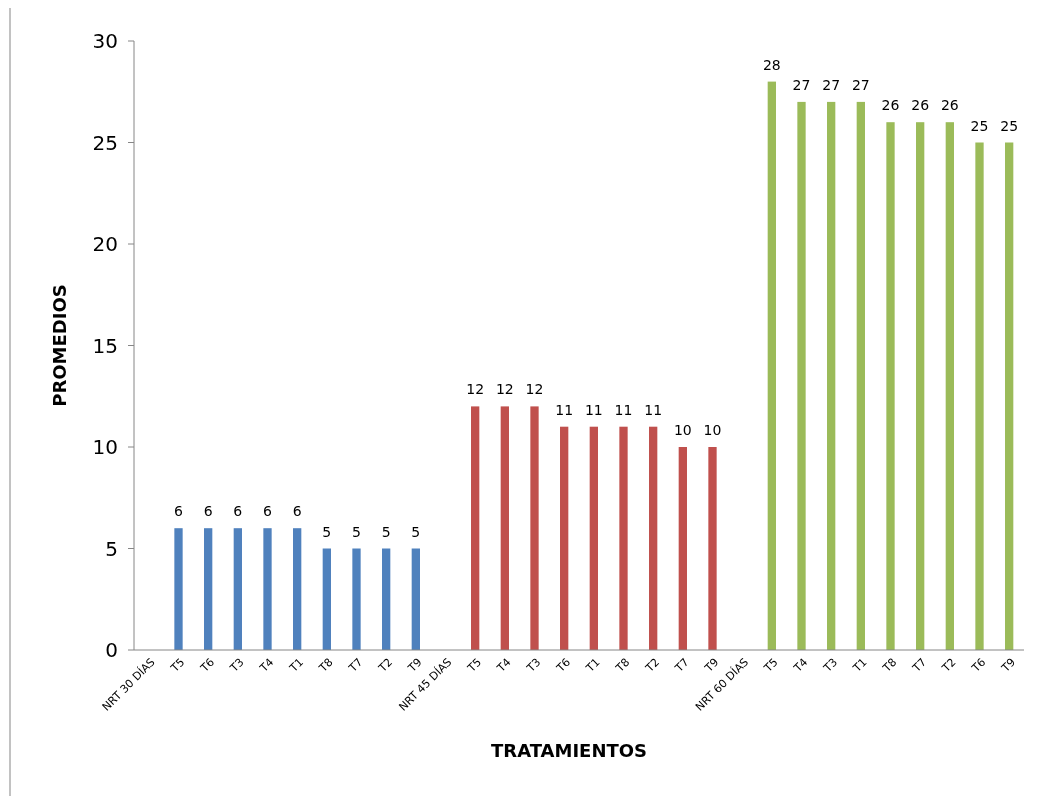 This screenshot has width=1040, height=796. I want to click on y-tick-label: 5, so click(111, 548).